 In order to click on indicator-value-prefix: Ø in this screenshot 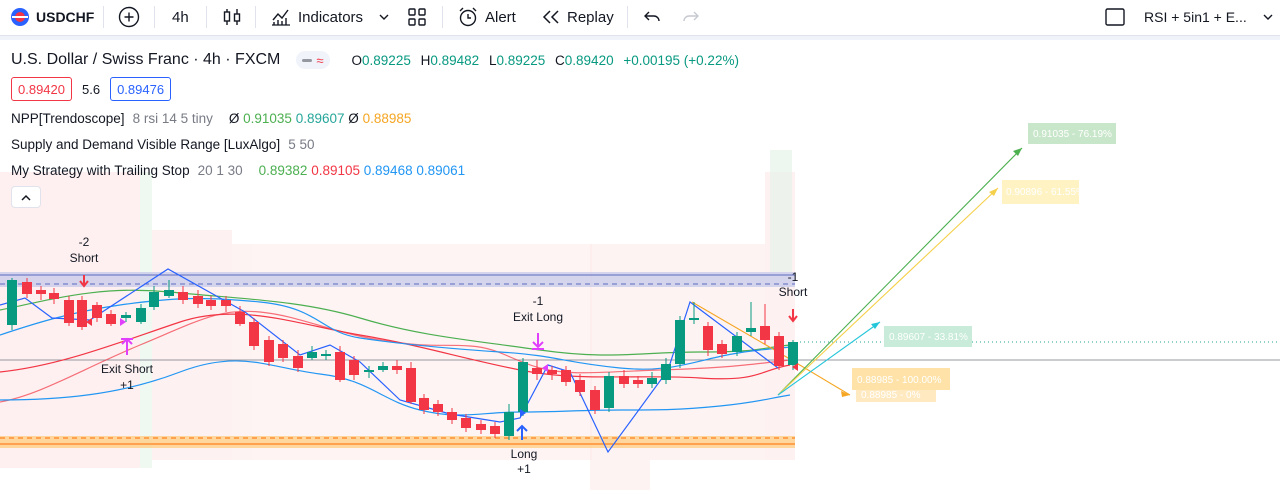, I will do `click(353, 118)`.